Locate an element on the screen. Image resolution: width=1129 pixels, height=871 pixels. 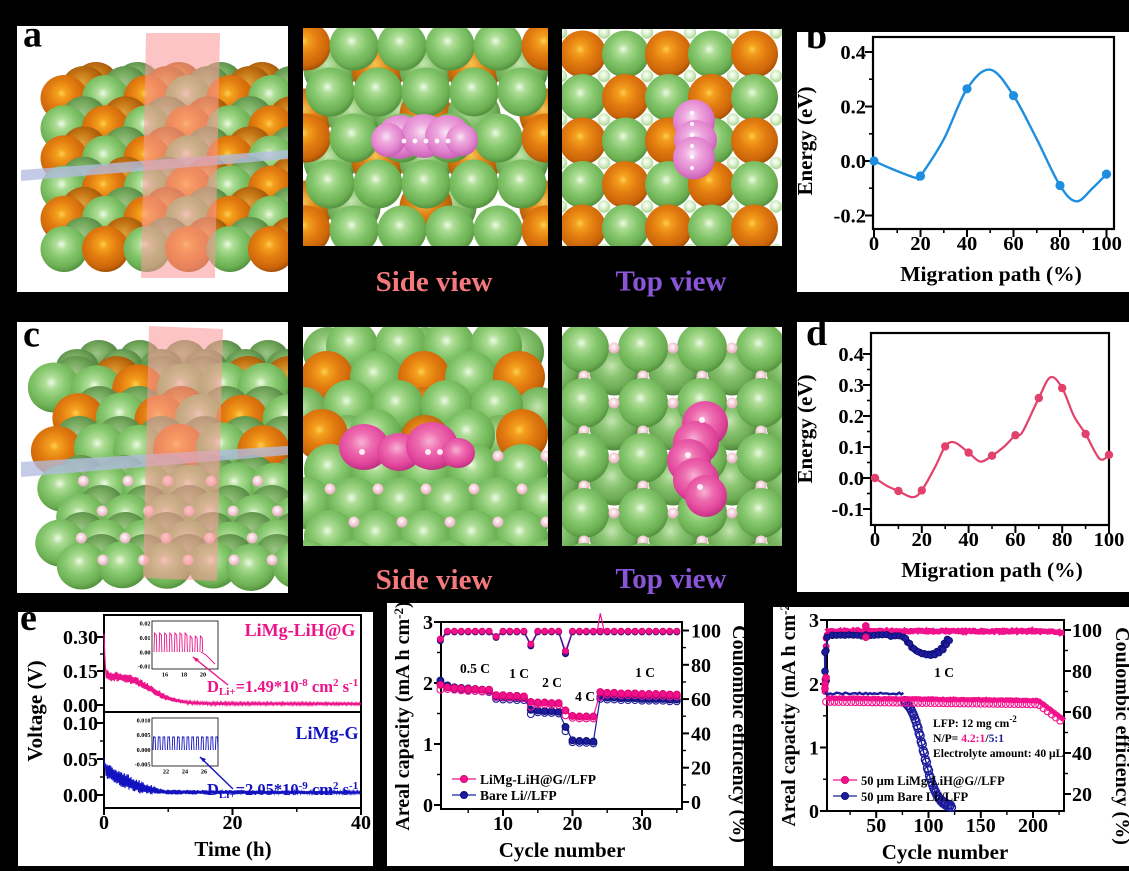
svg-text: 0.02 is located at coordinates (145, 624).